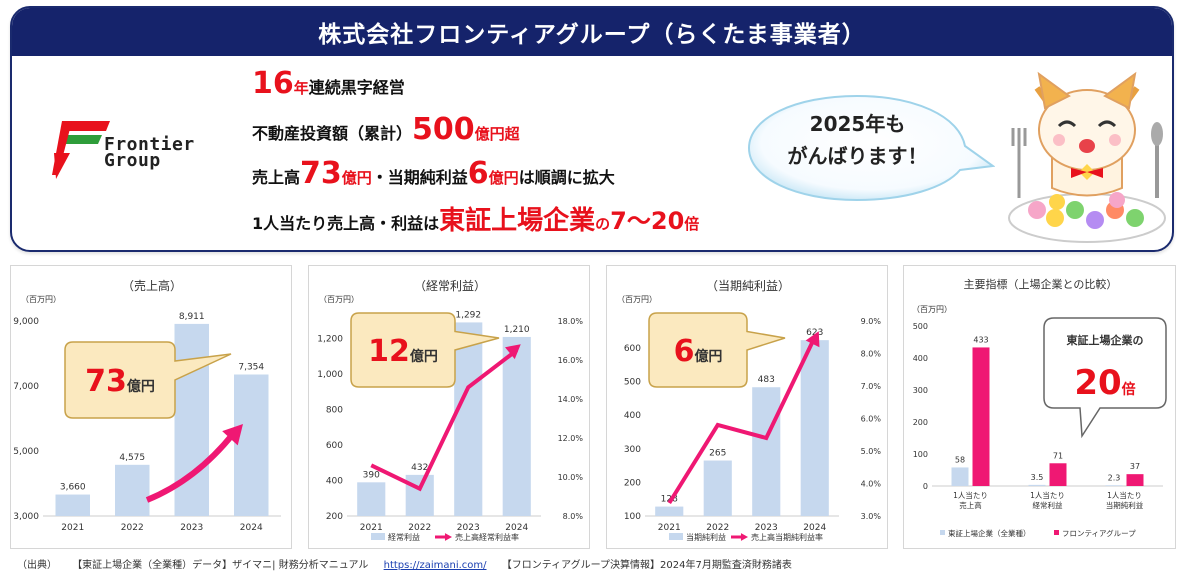 The image size is (1184, 574). Describe the element at coordinates (647, 221) in the screenshot. I see `h4-num: 7〜20` at that location.